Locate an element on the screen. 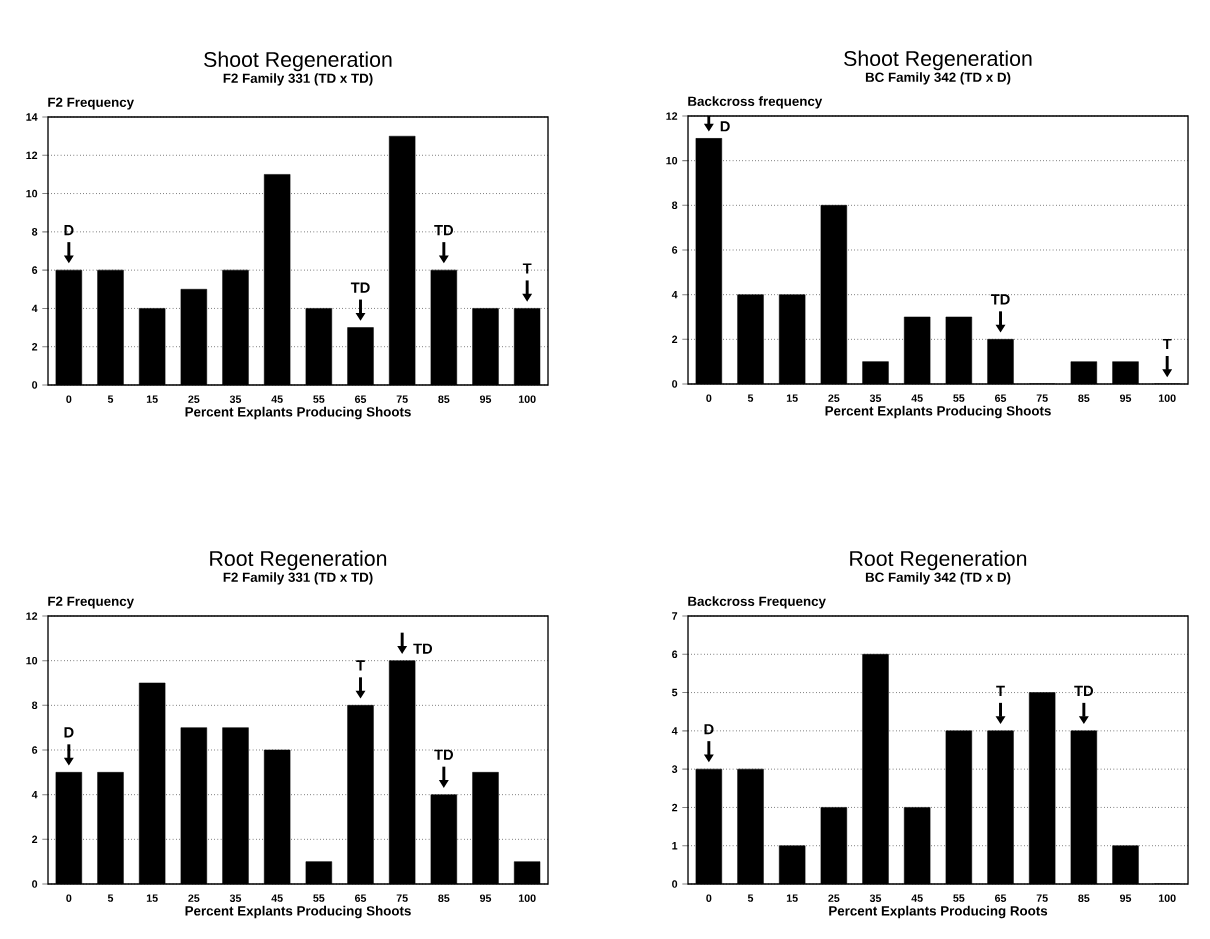 The image size is (1210, 939). y-tick-label: 14 is located at coordinates (32, 117).